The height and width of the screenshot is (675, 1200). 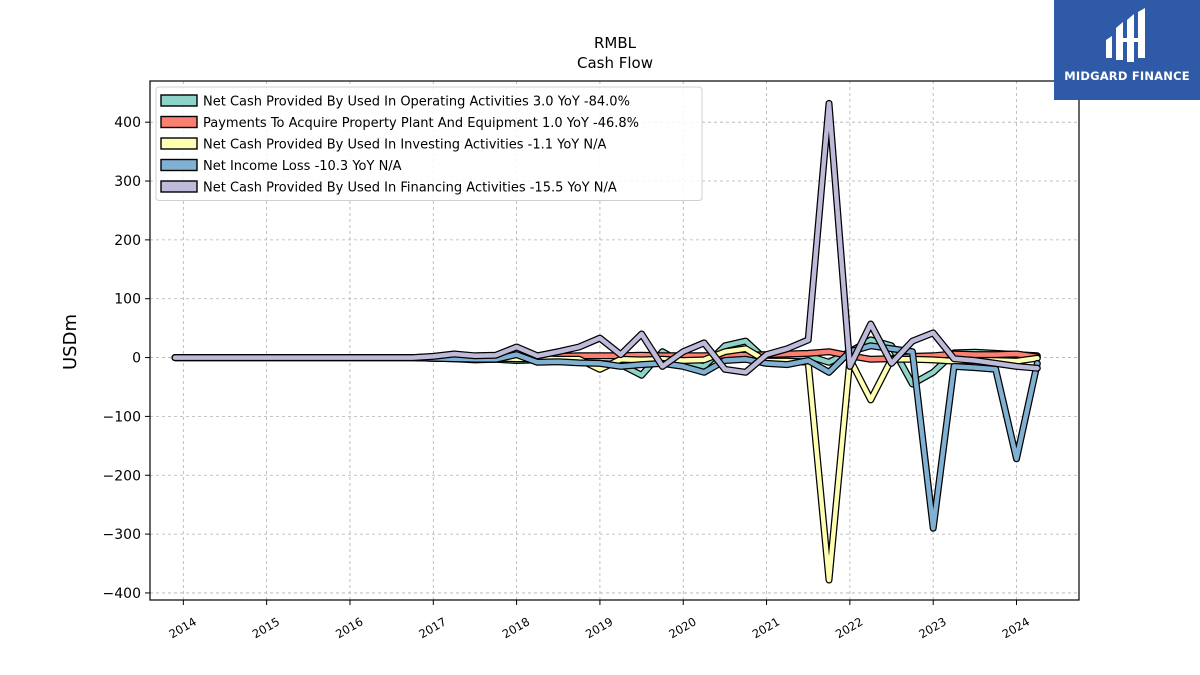 I want to click on legend-box, so click(x=429, y=143).